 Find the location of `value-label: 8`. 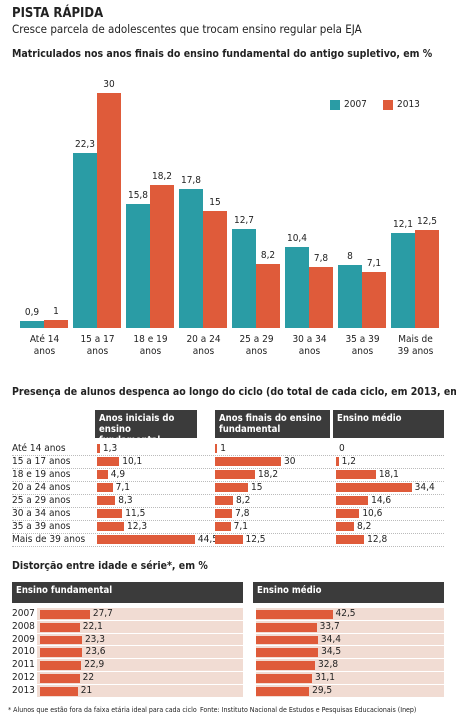

value-label: 8 is located at coordinates (350, 257).